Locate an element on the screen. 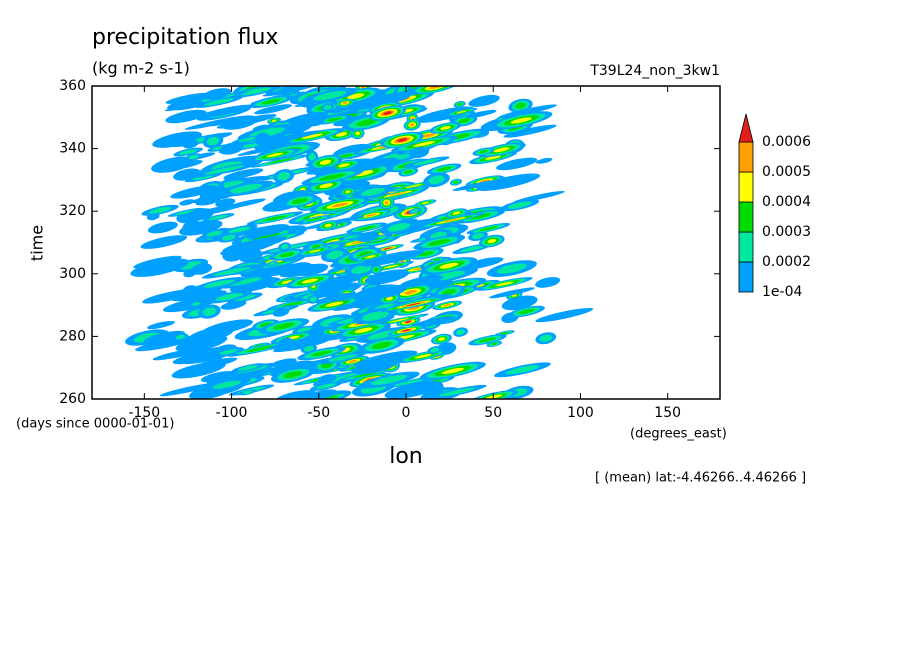  y-tick-label: 280 is located at coordinates (72, 336).